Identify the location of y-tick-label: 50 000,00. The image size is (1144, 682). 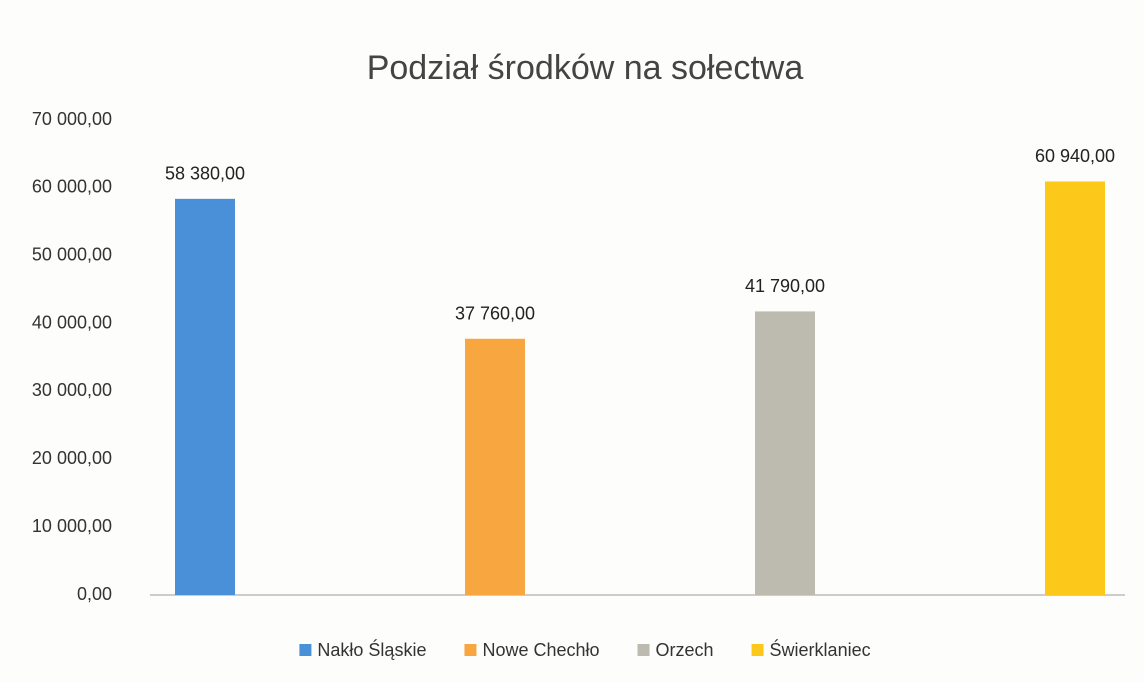
(72, 254).